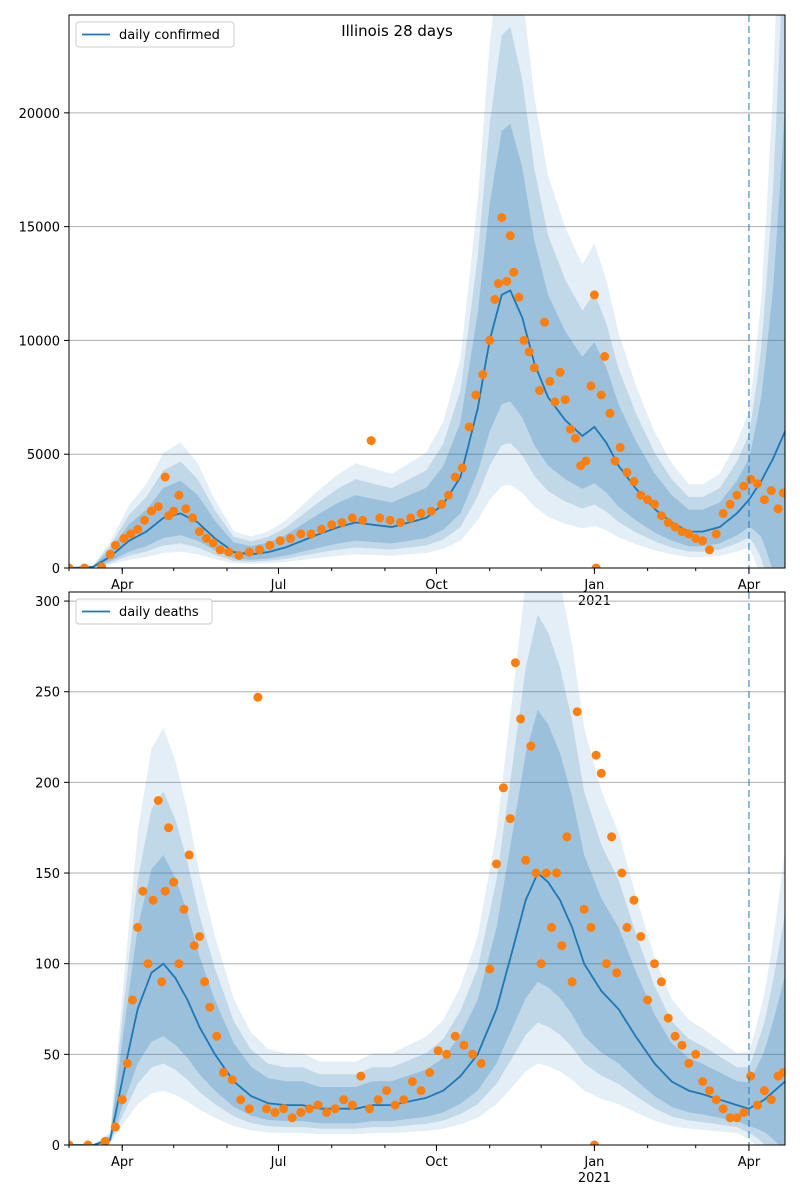 The image size is (800, 1204). What do you see at coordinates (47, 783) in the screenshot?
I see `y-tick-label: 200` at bounding box center [47, 783].